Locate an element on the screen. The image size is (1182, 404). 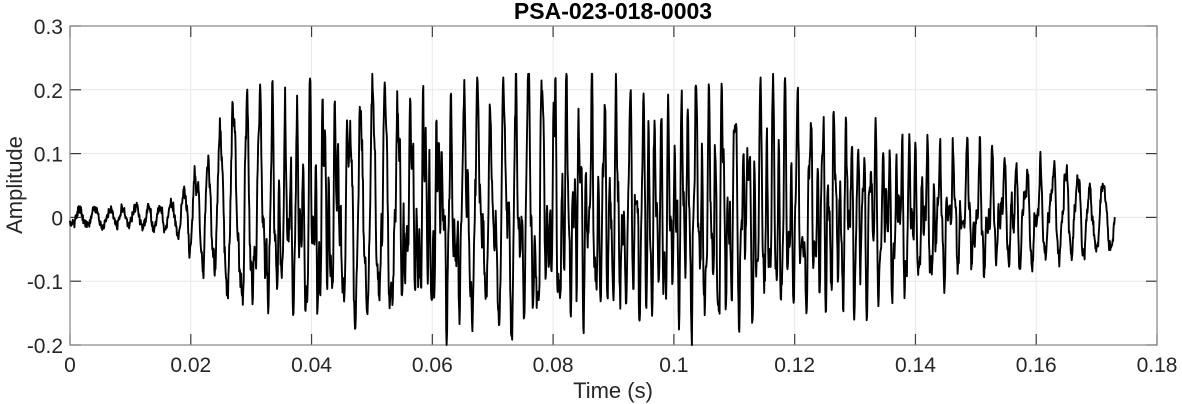
y-tick-label: 0 is located at coordinates (57, 218).